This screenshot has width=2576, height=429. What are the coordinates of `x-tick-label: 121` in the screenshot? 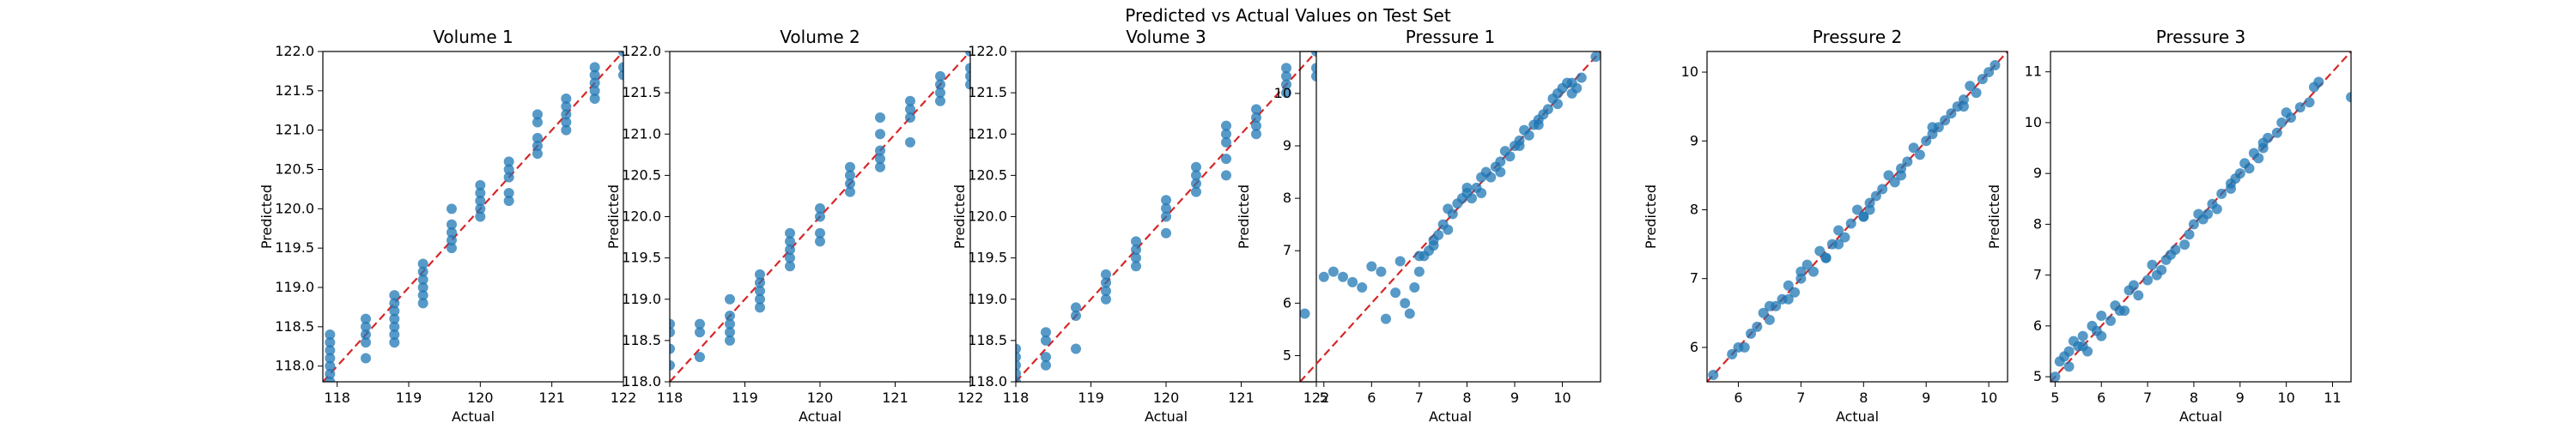 It's located at (895, 398).